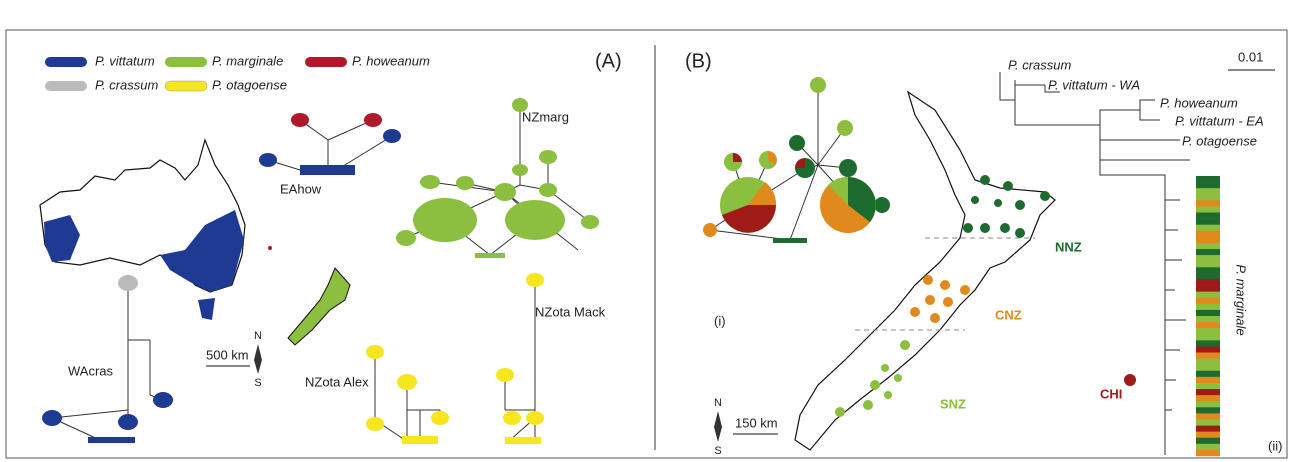  Describe the element at coordinates (545, 116) in the screenshot. I see `network-label: NZmarg` at that location.